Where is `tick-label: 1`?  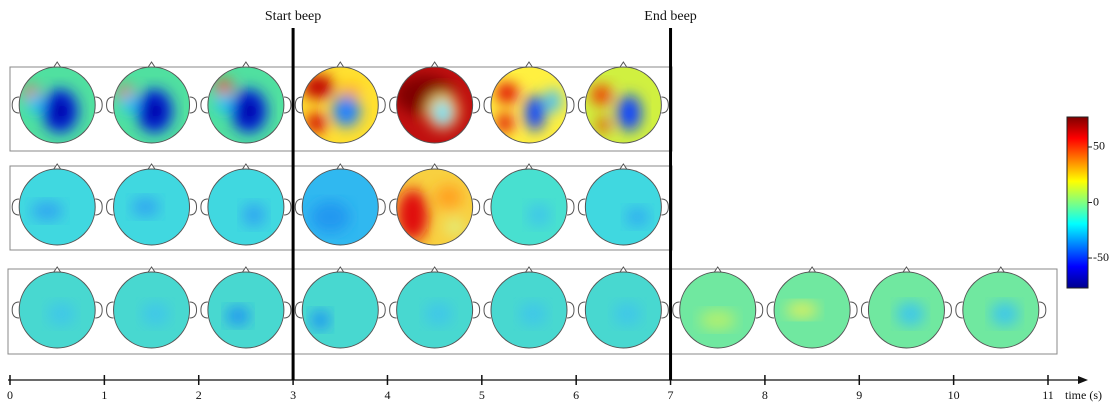
tick-label: 1 is located at coordinates (104, 395).